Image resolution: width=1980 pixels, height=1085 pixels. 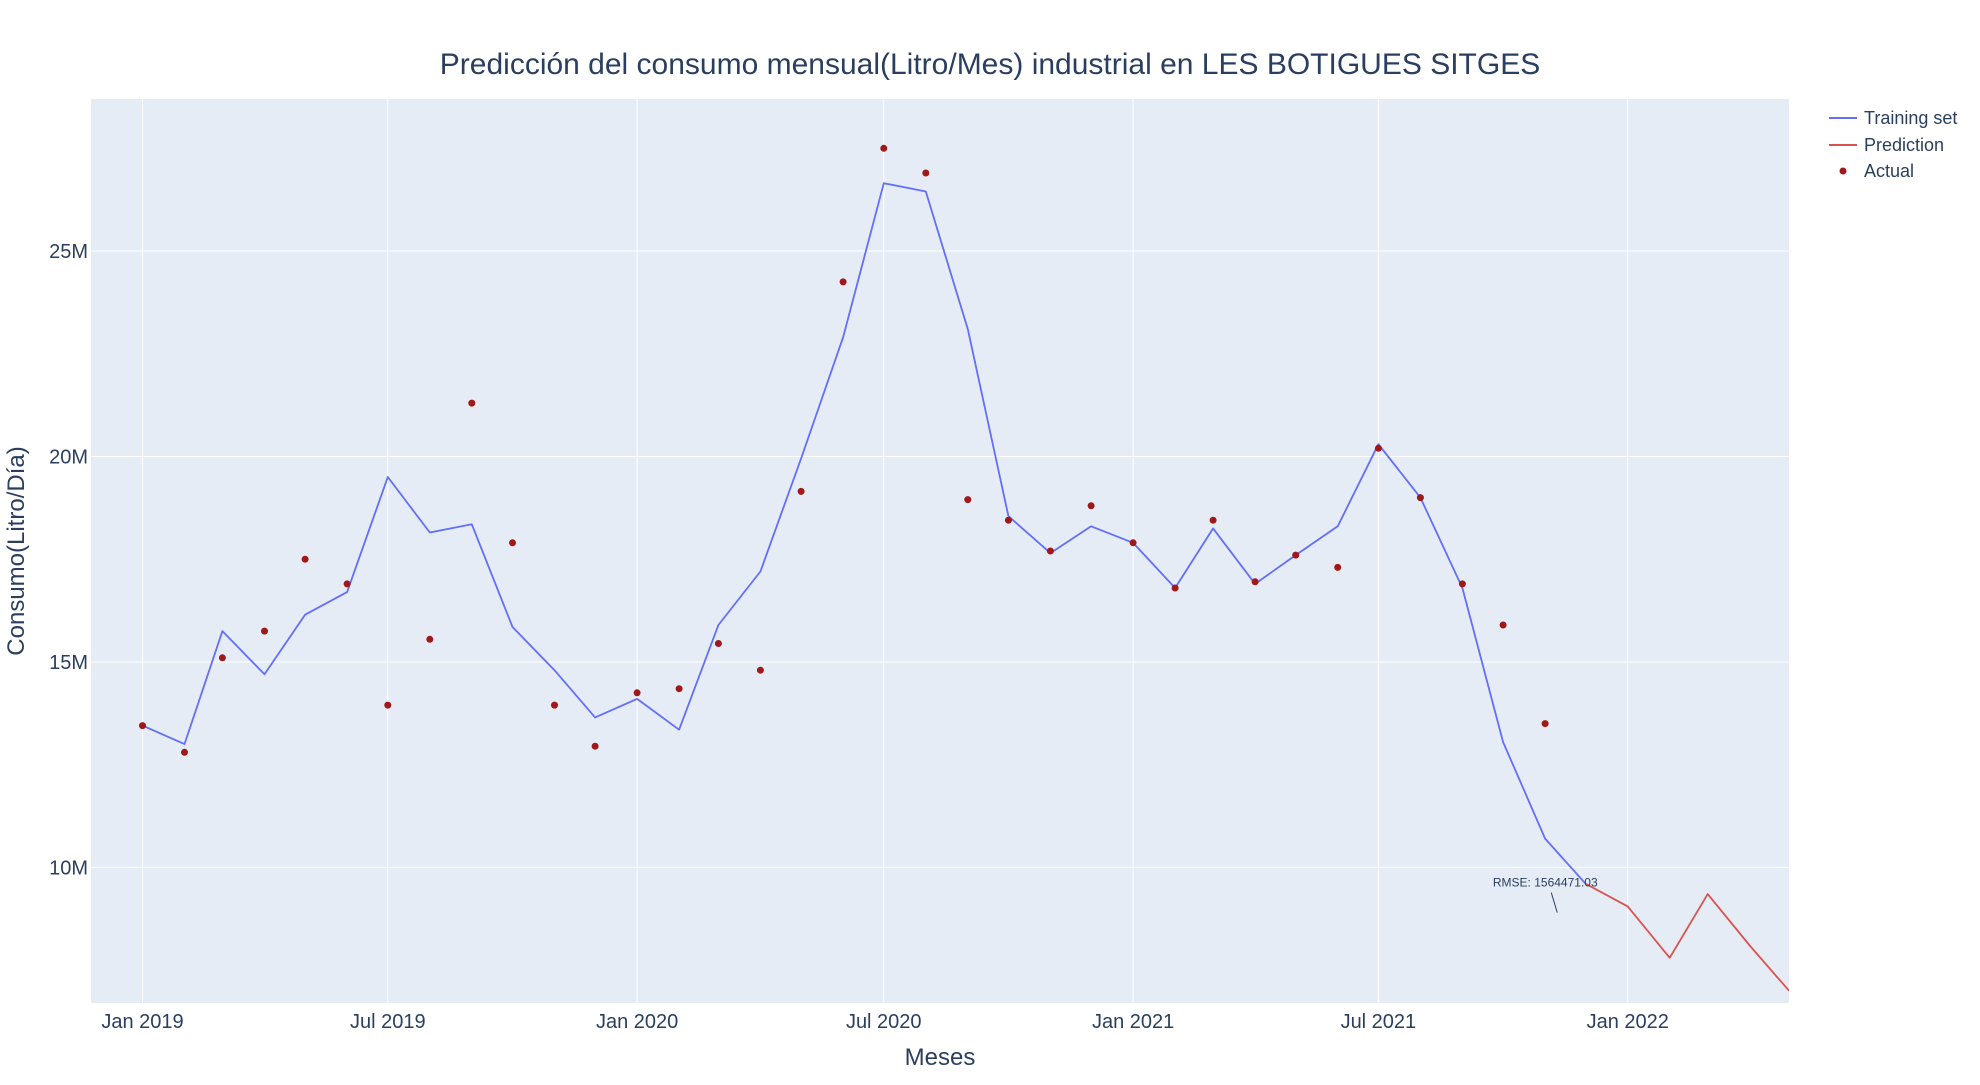 I want to click on x-tick-label: Jul 2021, so click(x=1379, y=1022).